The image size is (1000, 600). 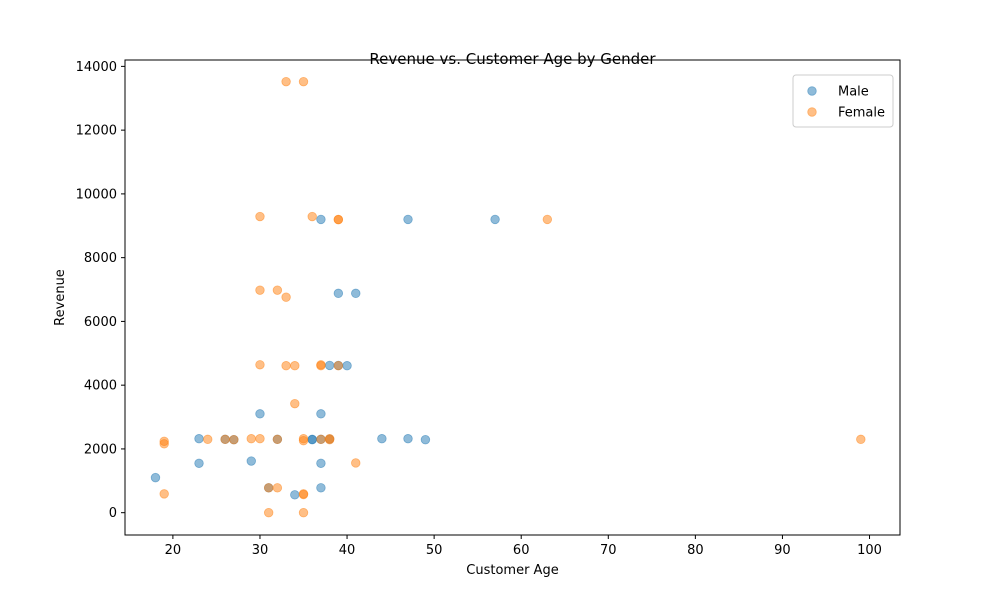 I want to click on legend-box, so click(x=843, y=101).